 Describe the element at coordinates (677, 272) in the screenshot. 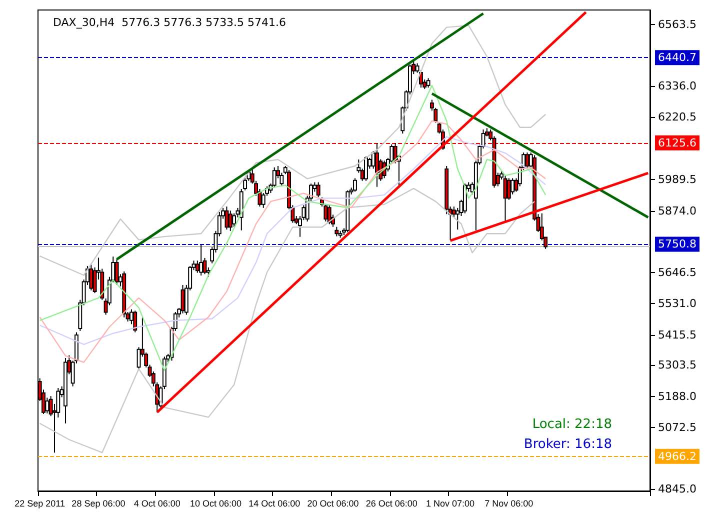

I see `y-tick-label: 5646.5` at that location.